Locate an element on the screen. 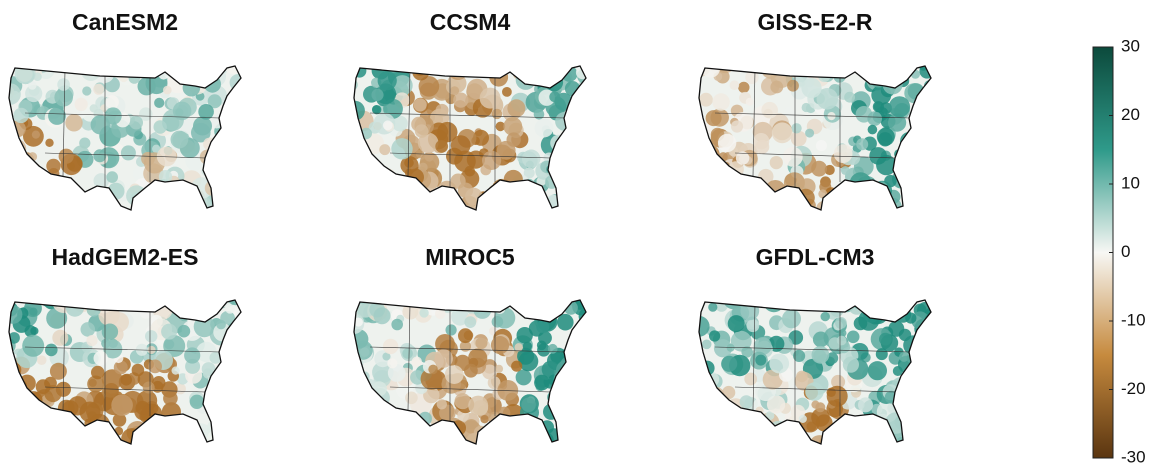 The height and width of the screenshot is (469, 1170). map-outline is located at coordinates (470, 372).